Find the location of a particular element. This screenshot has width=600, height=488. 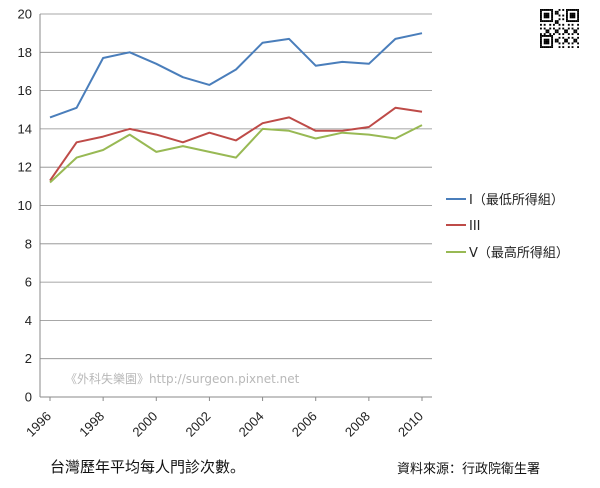

x-tick-label: 2006 is located at coordinates (304, 424).